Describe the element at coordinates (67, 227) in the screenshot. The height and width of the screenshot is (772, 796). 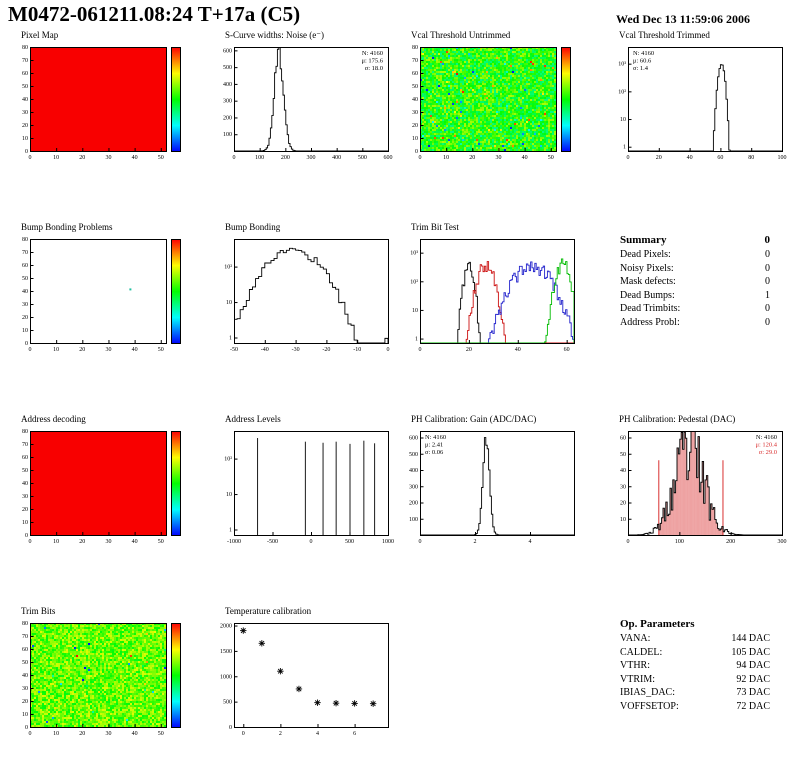
I see `chart-title-bump-problems: Bump Bonding Problems` at that location.